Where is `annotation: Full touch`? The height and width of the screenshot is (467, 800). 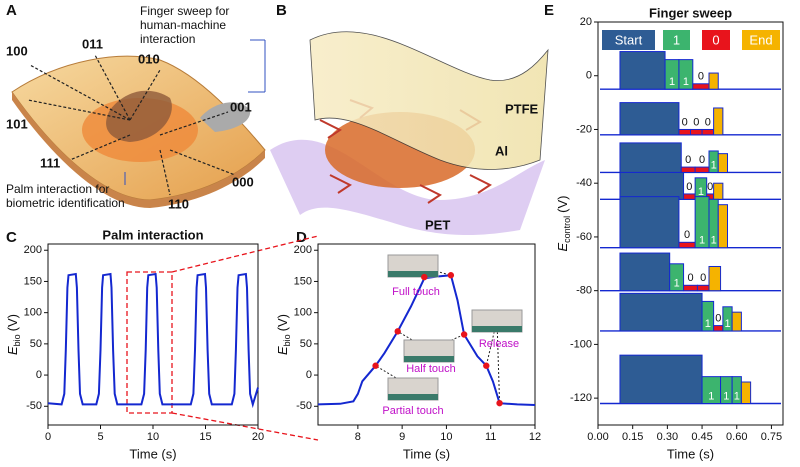
annotation: Full touch is located at coordinates (416, 292).